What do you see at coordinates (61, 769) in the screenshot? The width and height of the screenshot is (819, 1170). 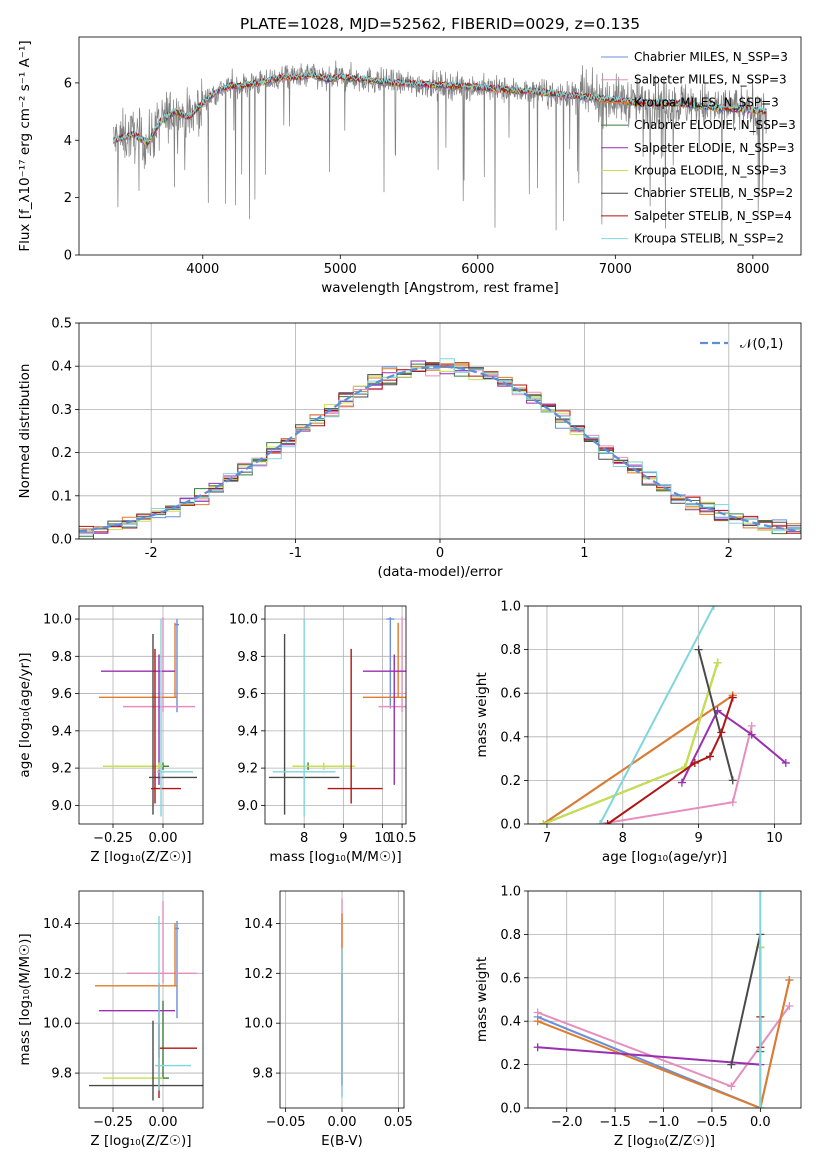 I see `y-tick-label: 9.2` at bounding box center [61, 769].